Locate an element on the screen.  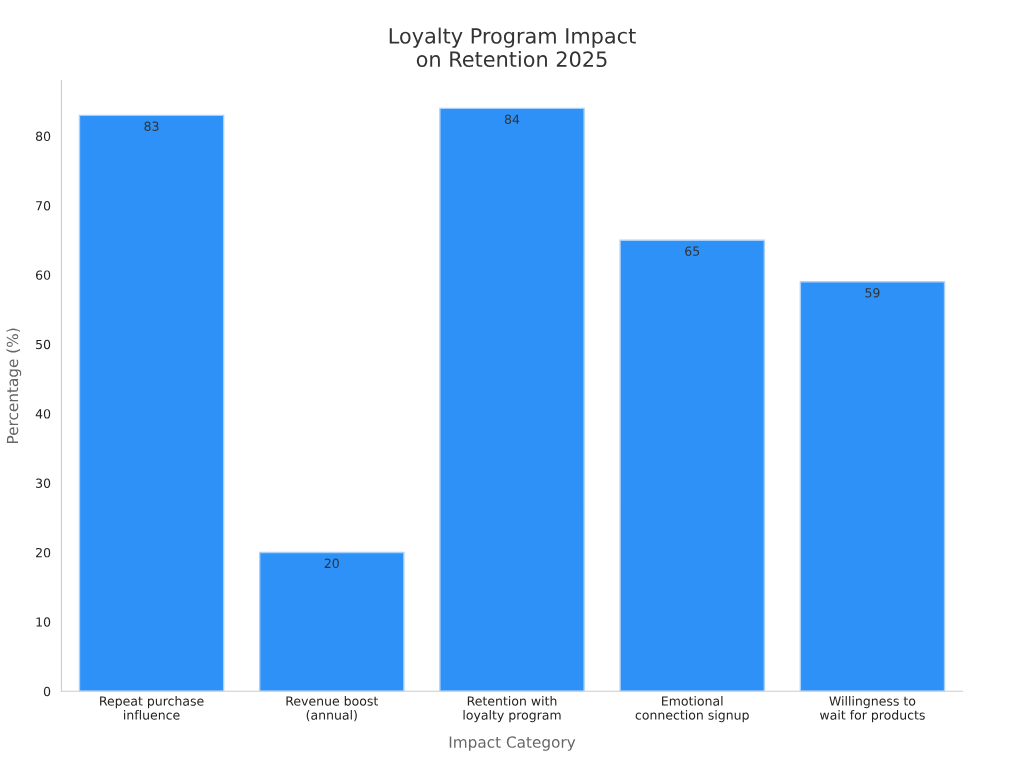
y-tick-label: 50 is located at coordinates (43, 344).